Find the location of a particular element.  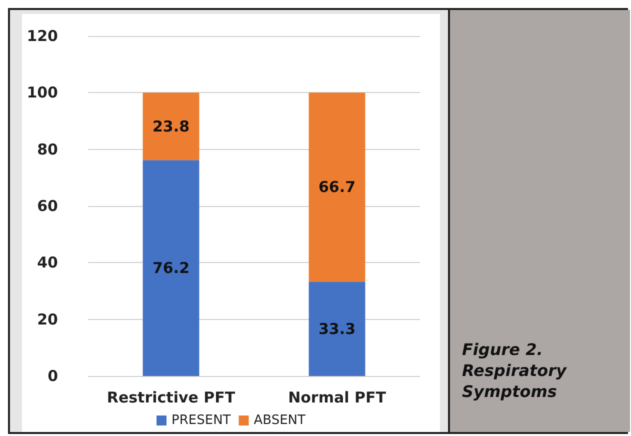

x-tick-label: Restrictive PFT is located at coordinates (171, 397).